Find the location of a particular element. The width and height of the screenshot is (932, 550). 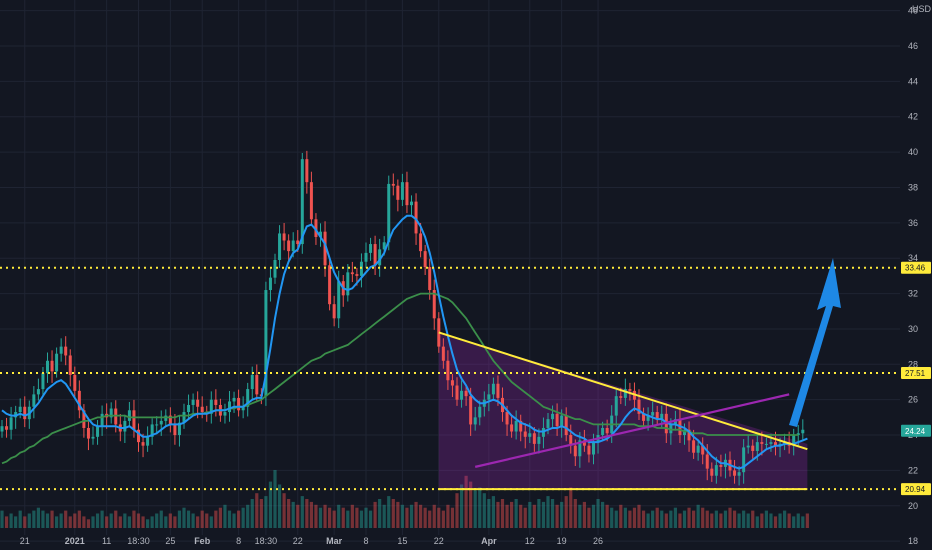

price-tick-label: 18 is located at coordinates (913, 541).